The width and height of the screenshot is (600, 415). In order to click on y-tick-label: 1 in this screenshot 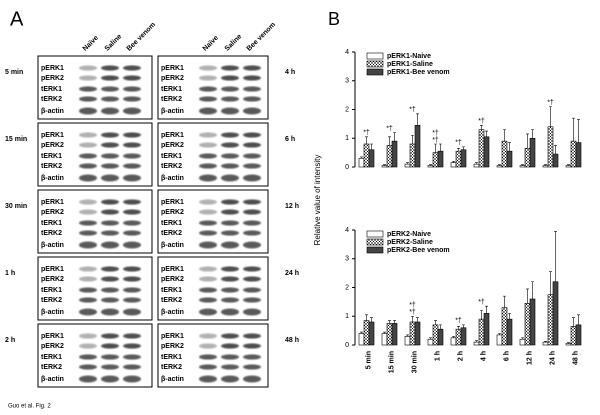, I will do `click(347, 316)`.